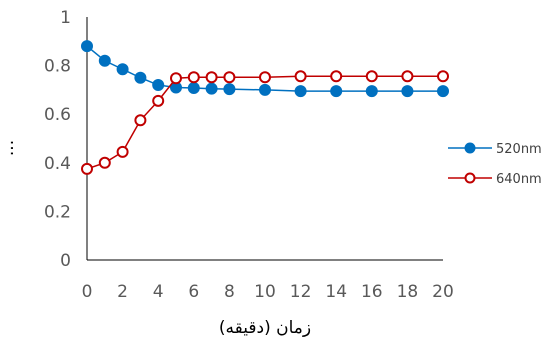  What do you see at coordinates (229, 292) in the screenshot?
I see `x-tick-label: 8` at bounding box center [229, 292].